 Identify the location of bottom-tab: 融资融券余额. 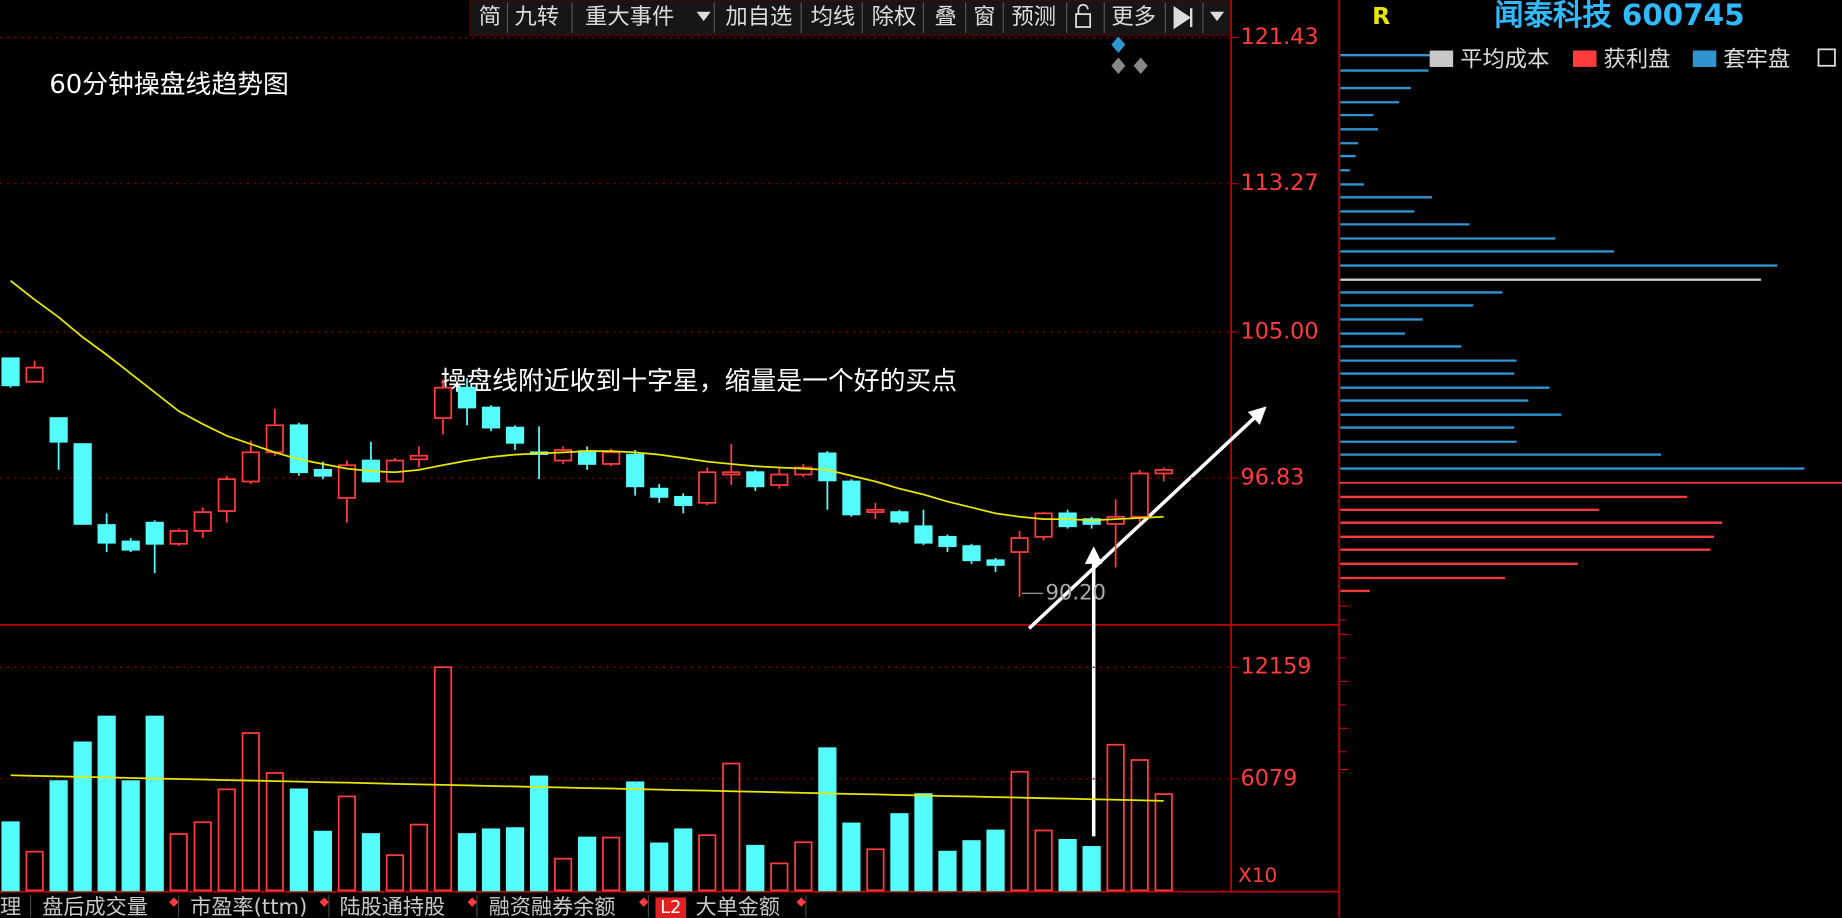
(552, 906).